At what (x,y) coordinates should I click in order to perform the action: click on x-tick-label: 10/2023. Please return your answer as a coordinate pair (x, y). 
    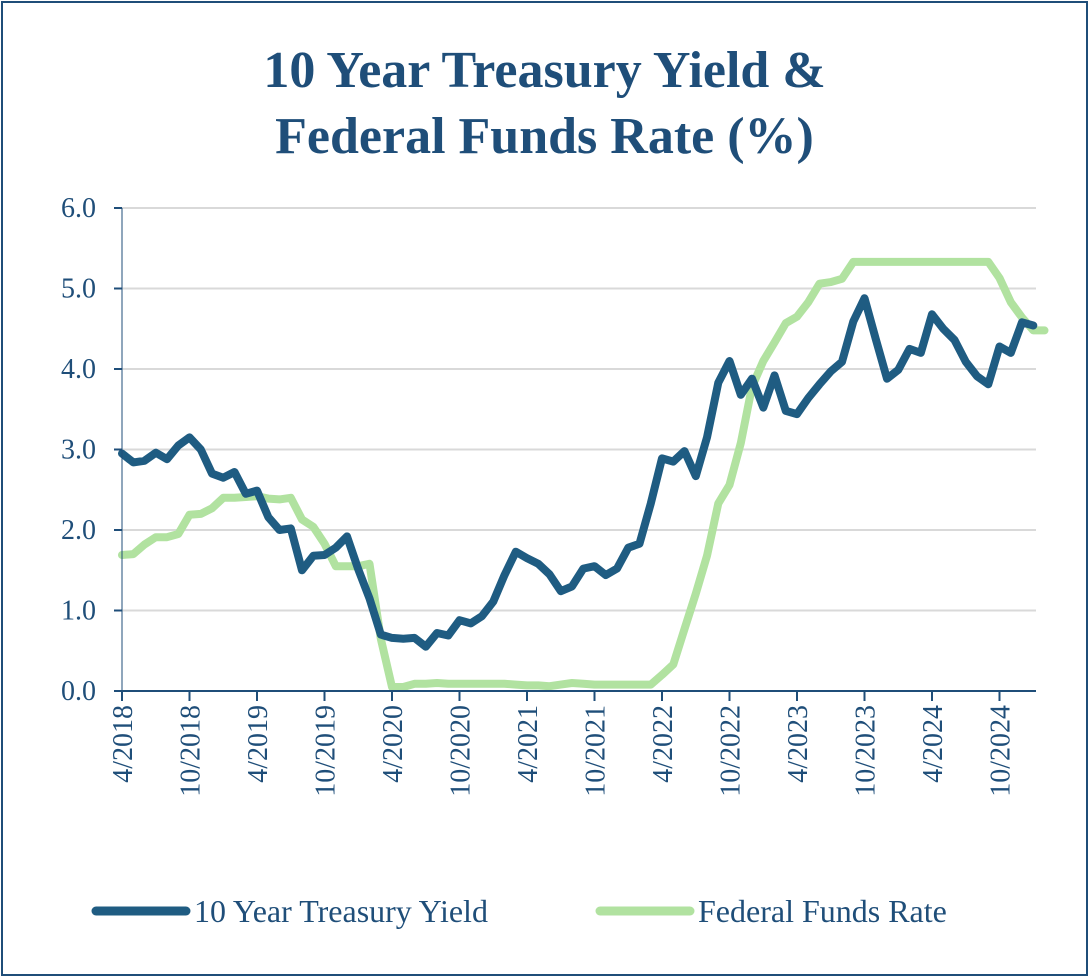
    Looking at the image, I should click on (866, 751).